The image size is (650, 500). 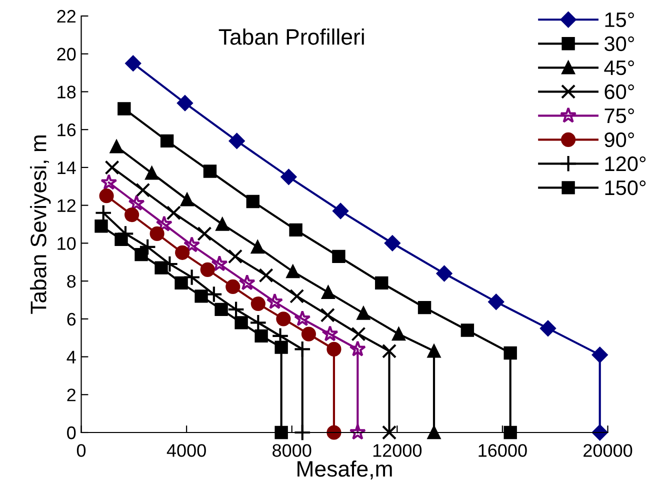 What do you see at coordinates (67, 243) in the screenshot?
I see `y-tick-label: 10` at bounding box center [67, 243].